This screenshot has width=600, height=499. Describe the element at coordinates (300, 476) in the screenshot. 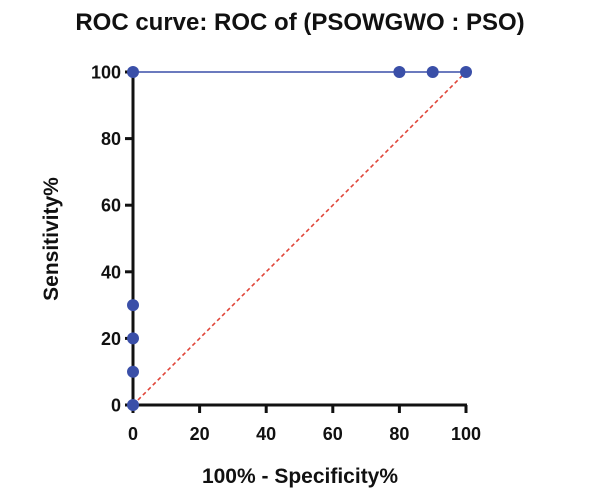

I see `x-axis-label: 100% - Specificity%` at that location.